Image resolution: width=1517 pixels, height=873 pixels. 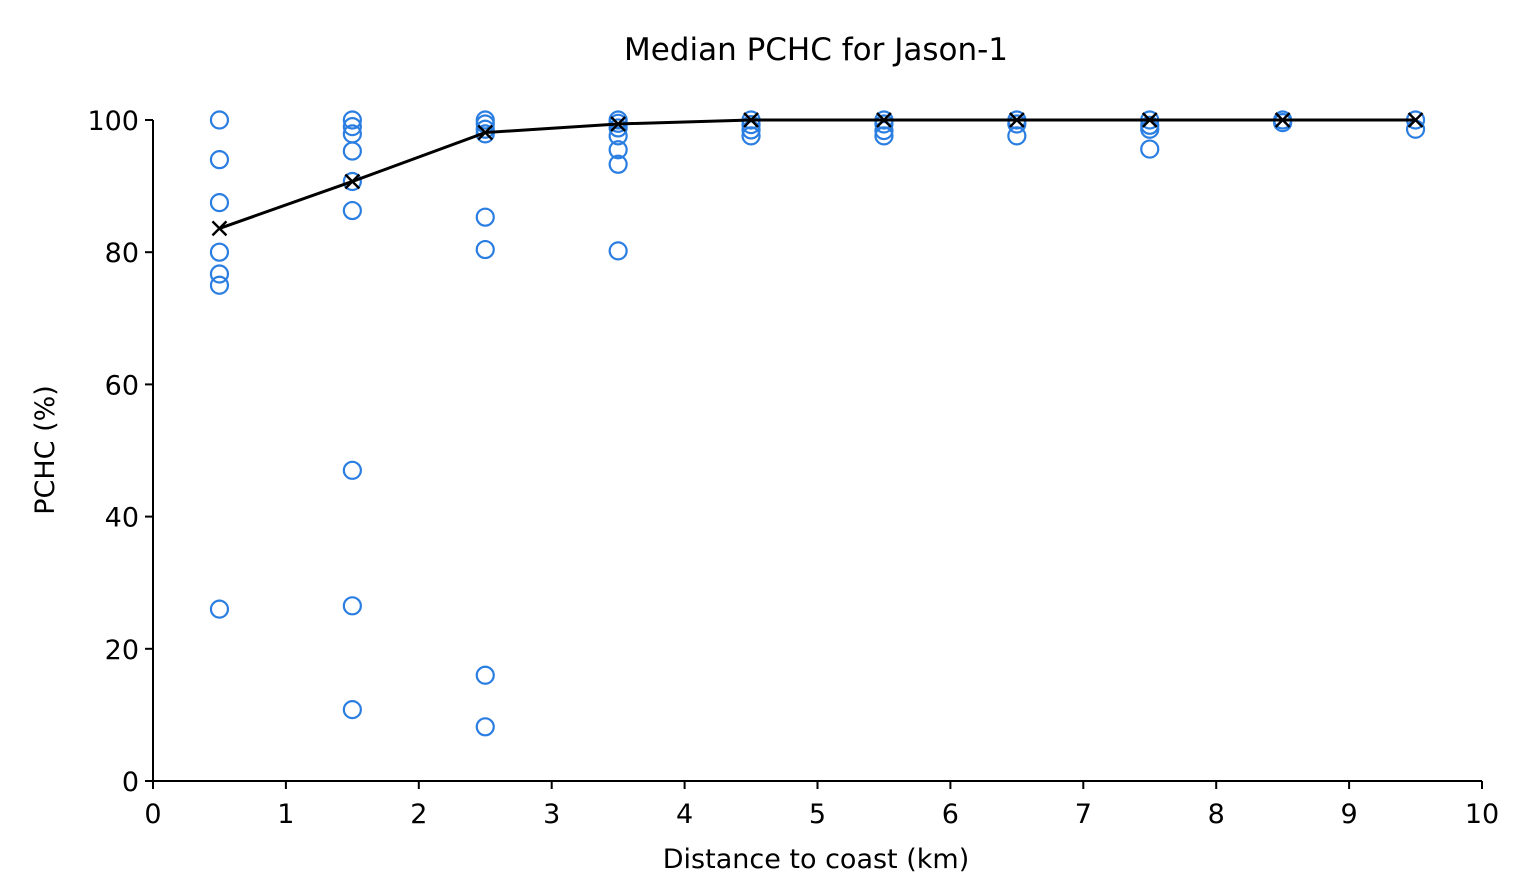 What do you see at coordinates (152, 814) in the screenshot?
I see `x-tick-label: 0` at bounding box center [152, 814].